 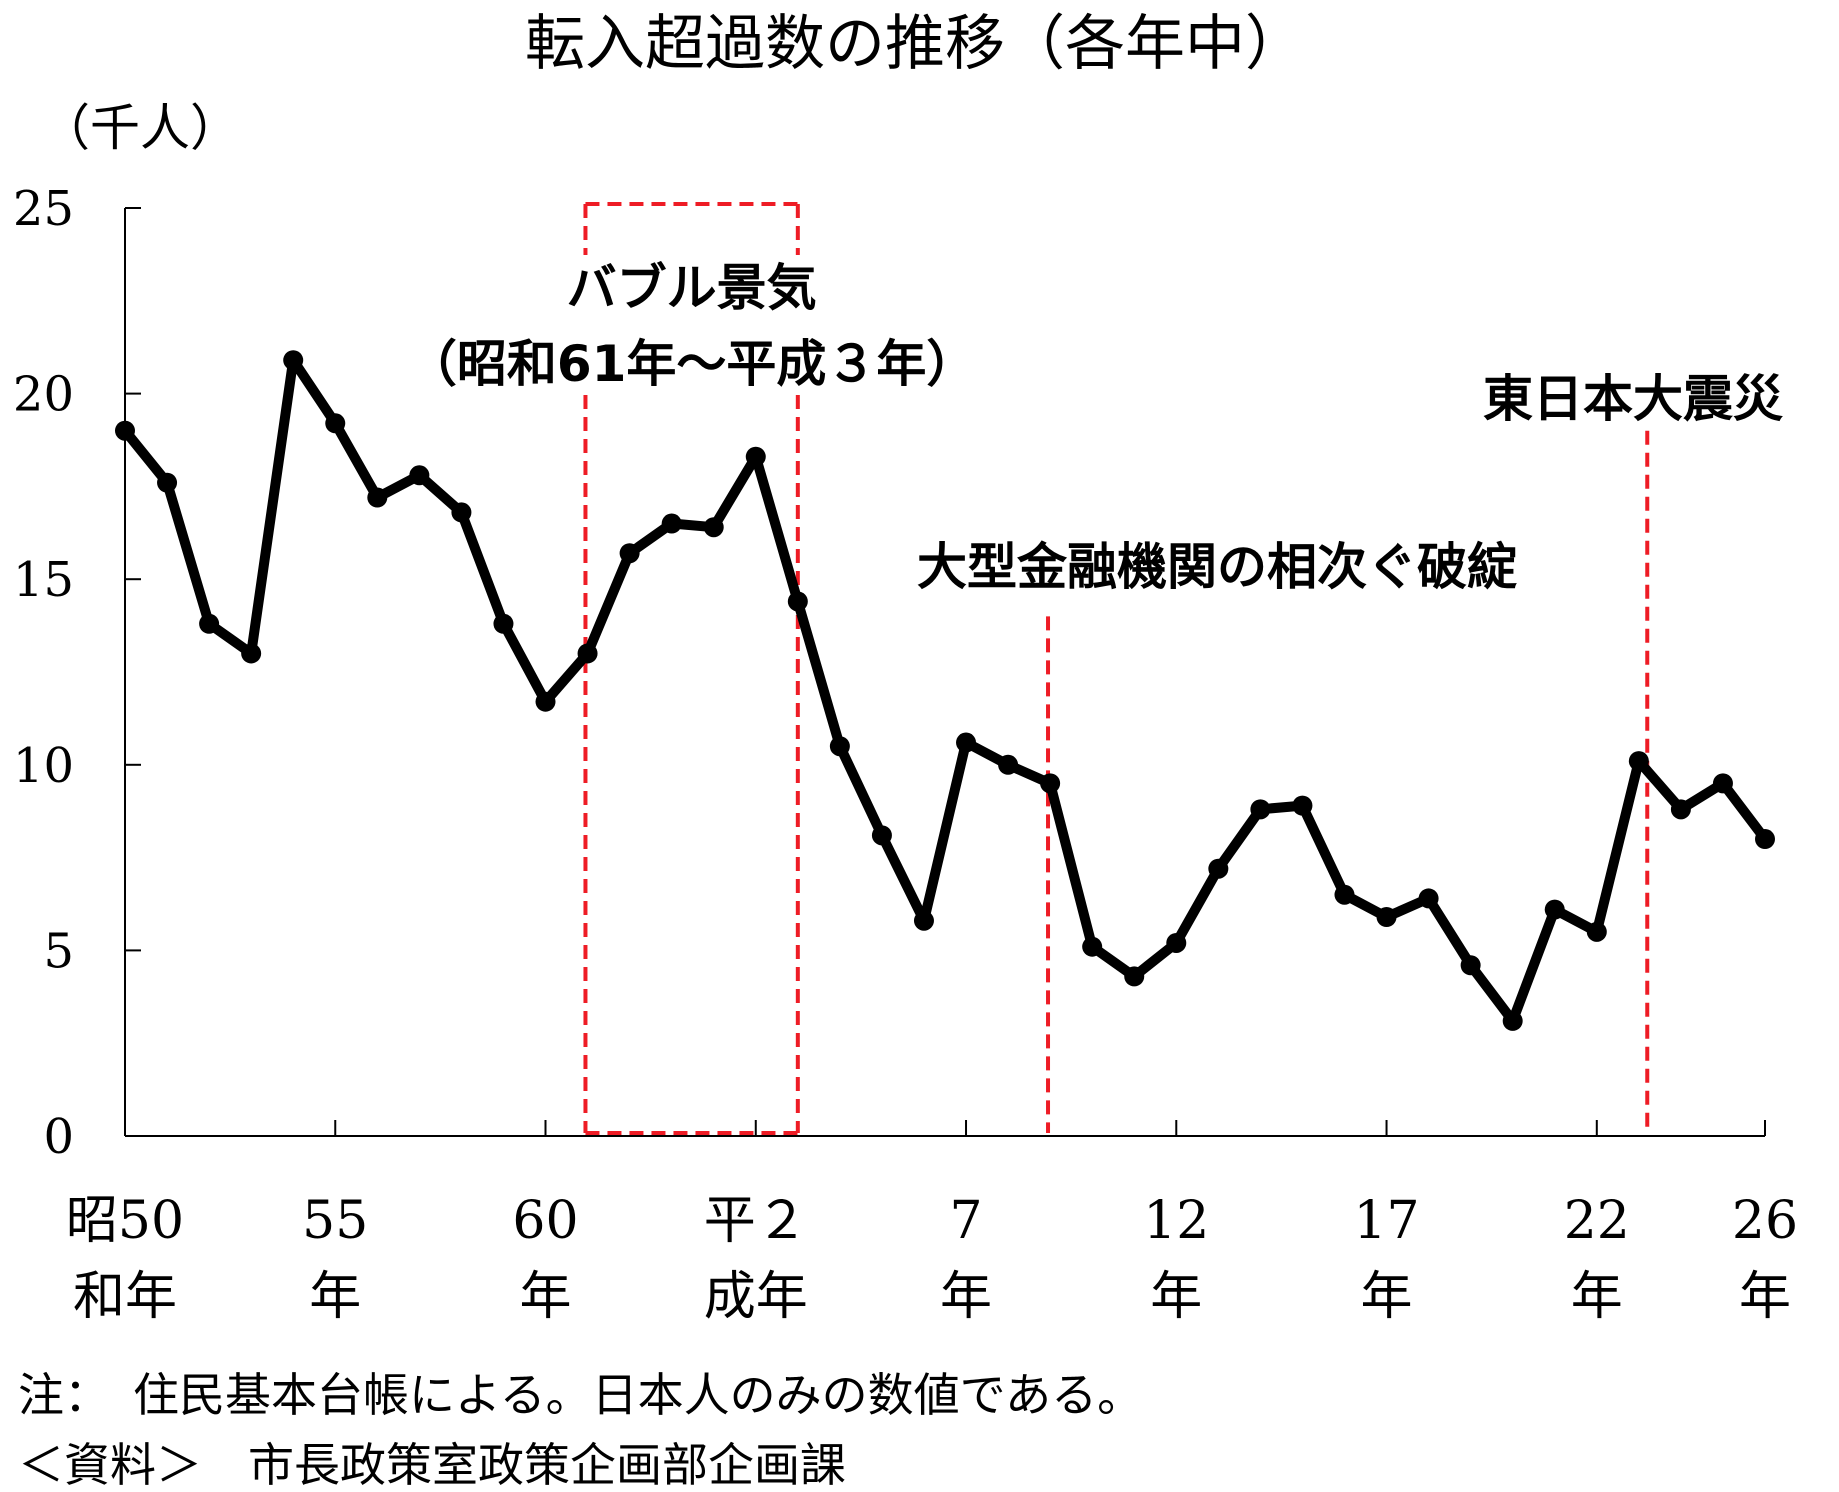 What do you see at coordinates (140, 128) in the screenshot?
I see `y-axis-unit: （千人）` at bounding box center [140, 128].